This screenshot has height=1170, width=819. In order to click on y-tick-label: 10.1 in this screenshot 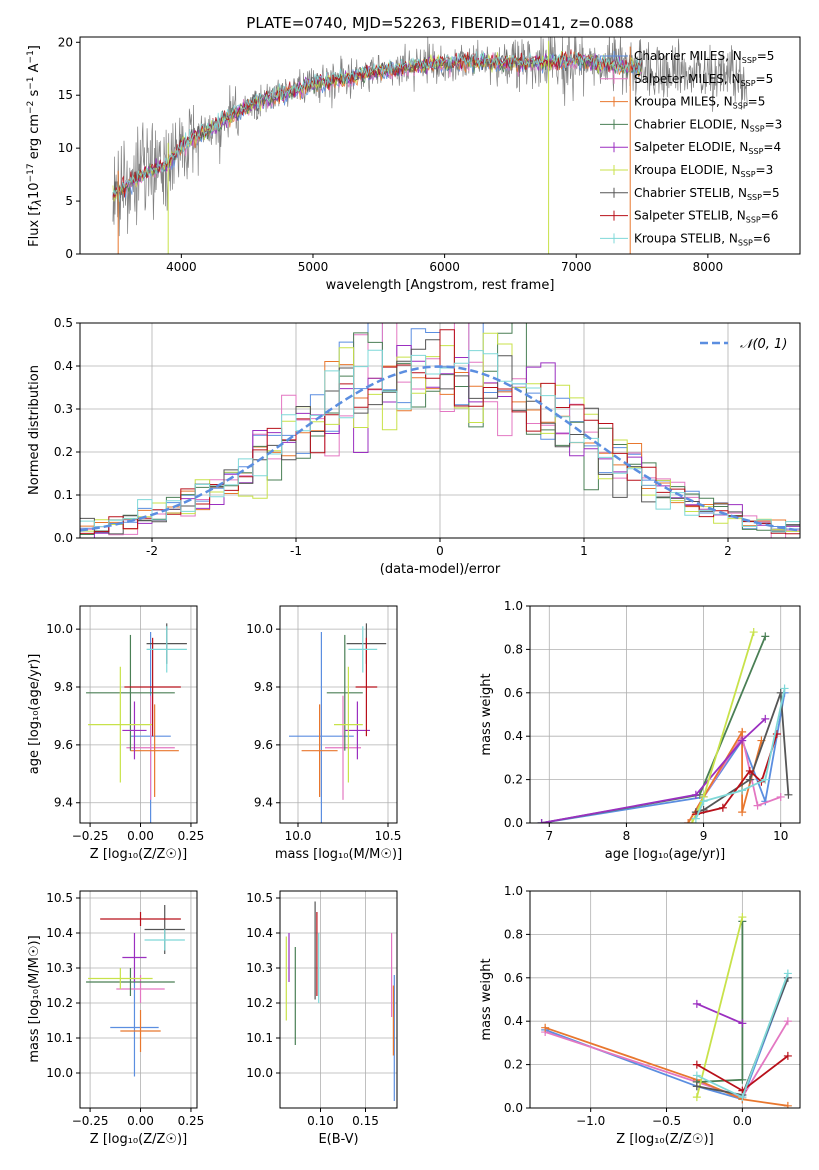, I will do `click(59, 1038)`.